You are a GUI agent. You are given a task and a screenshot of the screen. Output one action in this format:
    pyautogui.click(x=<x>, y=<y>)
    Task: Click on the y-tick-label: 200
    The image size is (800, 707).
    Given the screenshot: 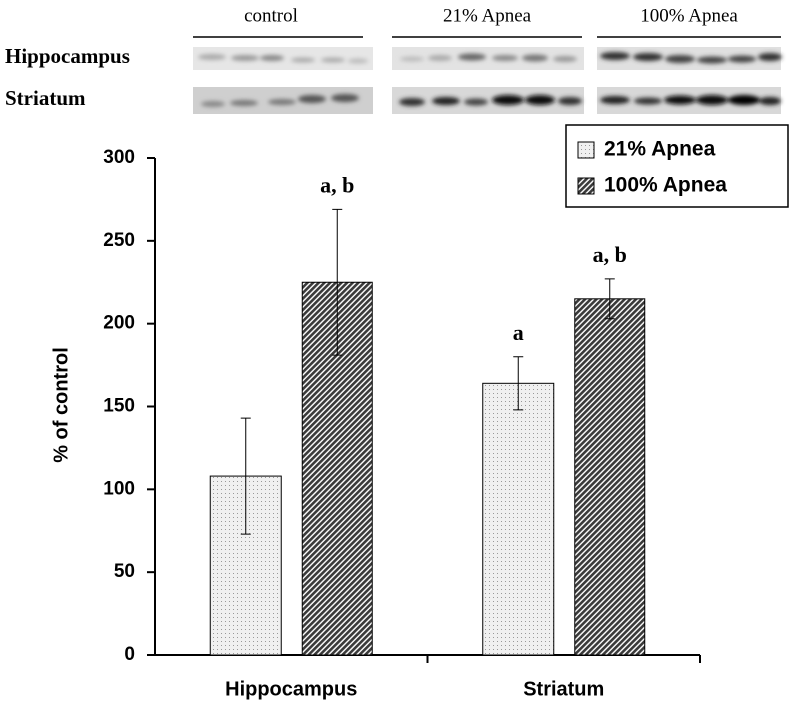 What is the action you would take?
    pyautogui.click(x=119, y=323)
    